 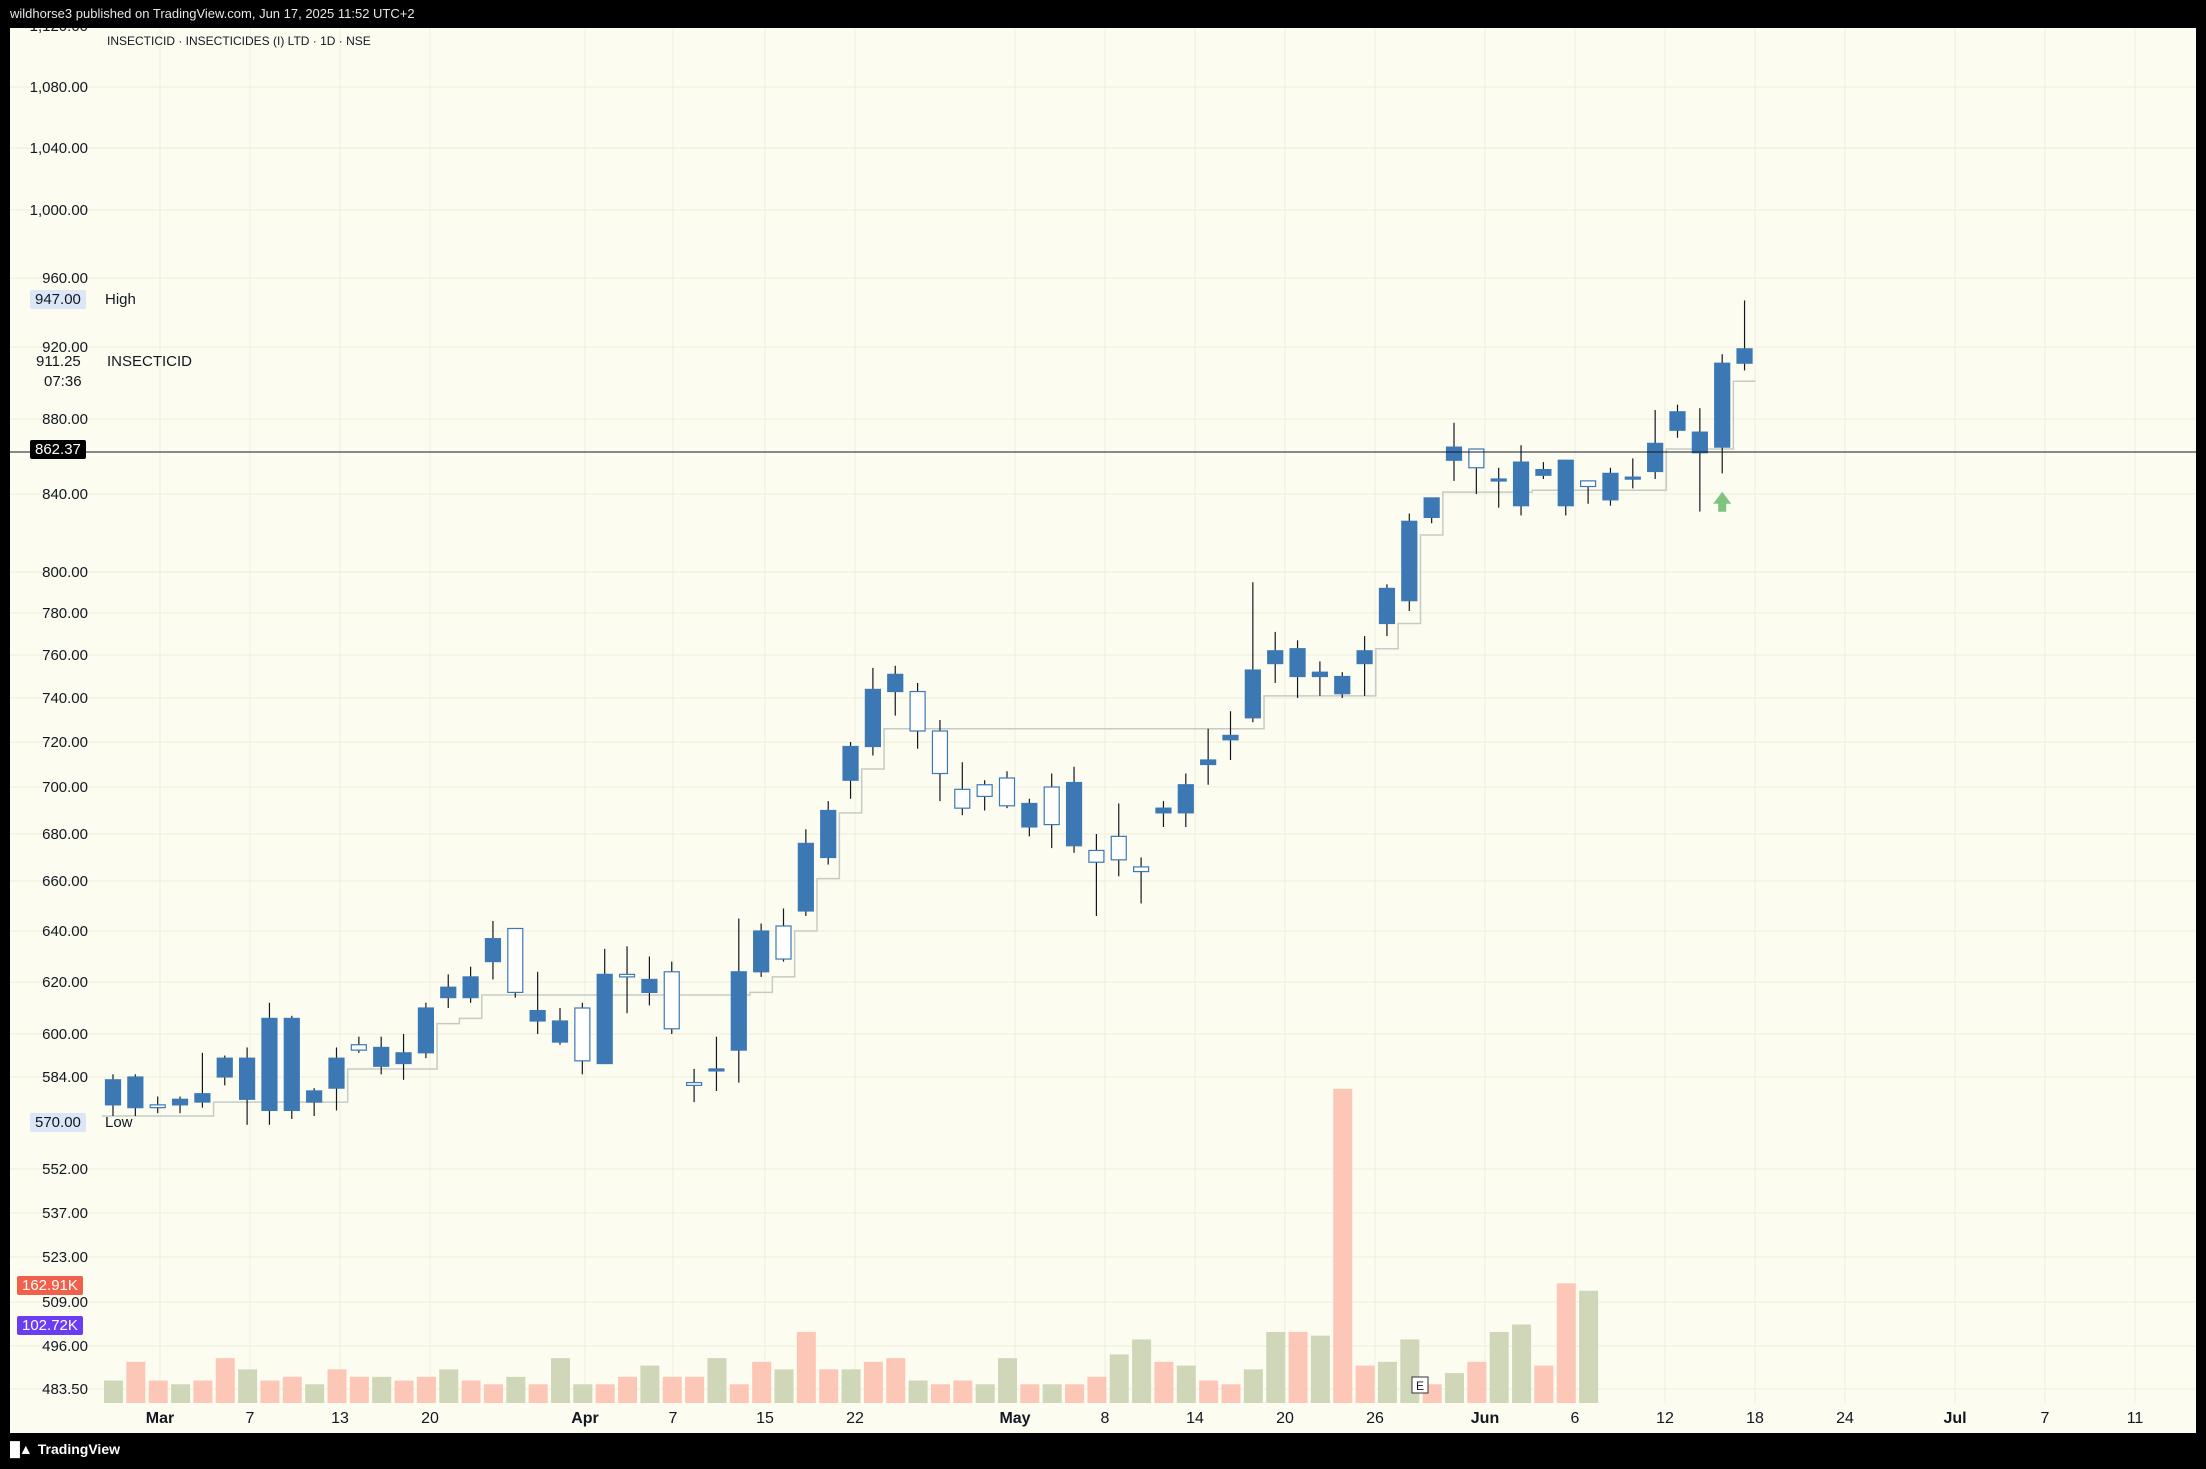 What do you see at coordinates (65, 1302) in the screenshot?
I see `y-tick-label: 509.00` at bounding box center [65, 1302].